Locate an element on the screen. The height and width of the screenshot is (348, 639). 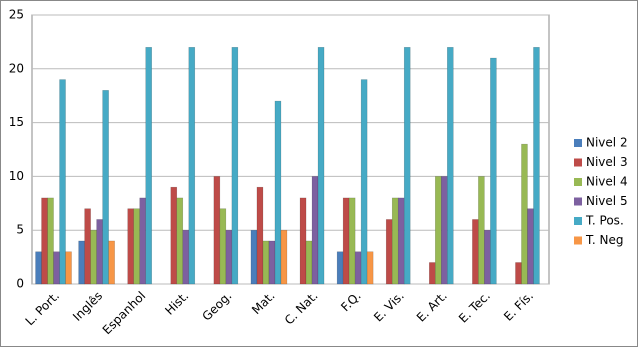
legend-label: T. Neg is located at coordinates (604, 240).